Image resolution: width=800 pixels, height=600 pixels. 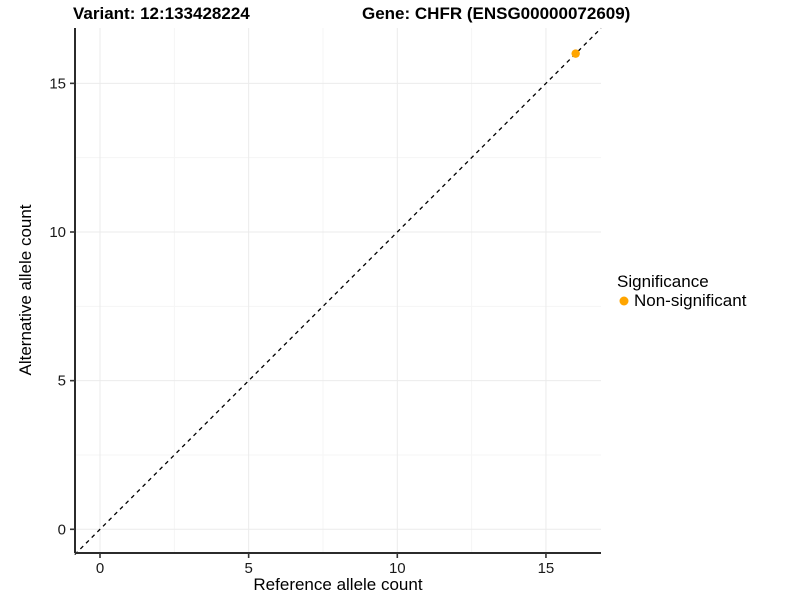 I want to click on legend: Significance Non-significant, so click(x=682, y=291).